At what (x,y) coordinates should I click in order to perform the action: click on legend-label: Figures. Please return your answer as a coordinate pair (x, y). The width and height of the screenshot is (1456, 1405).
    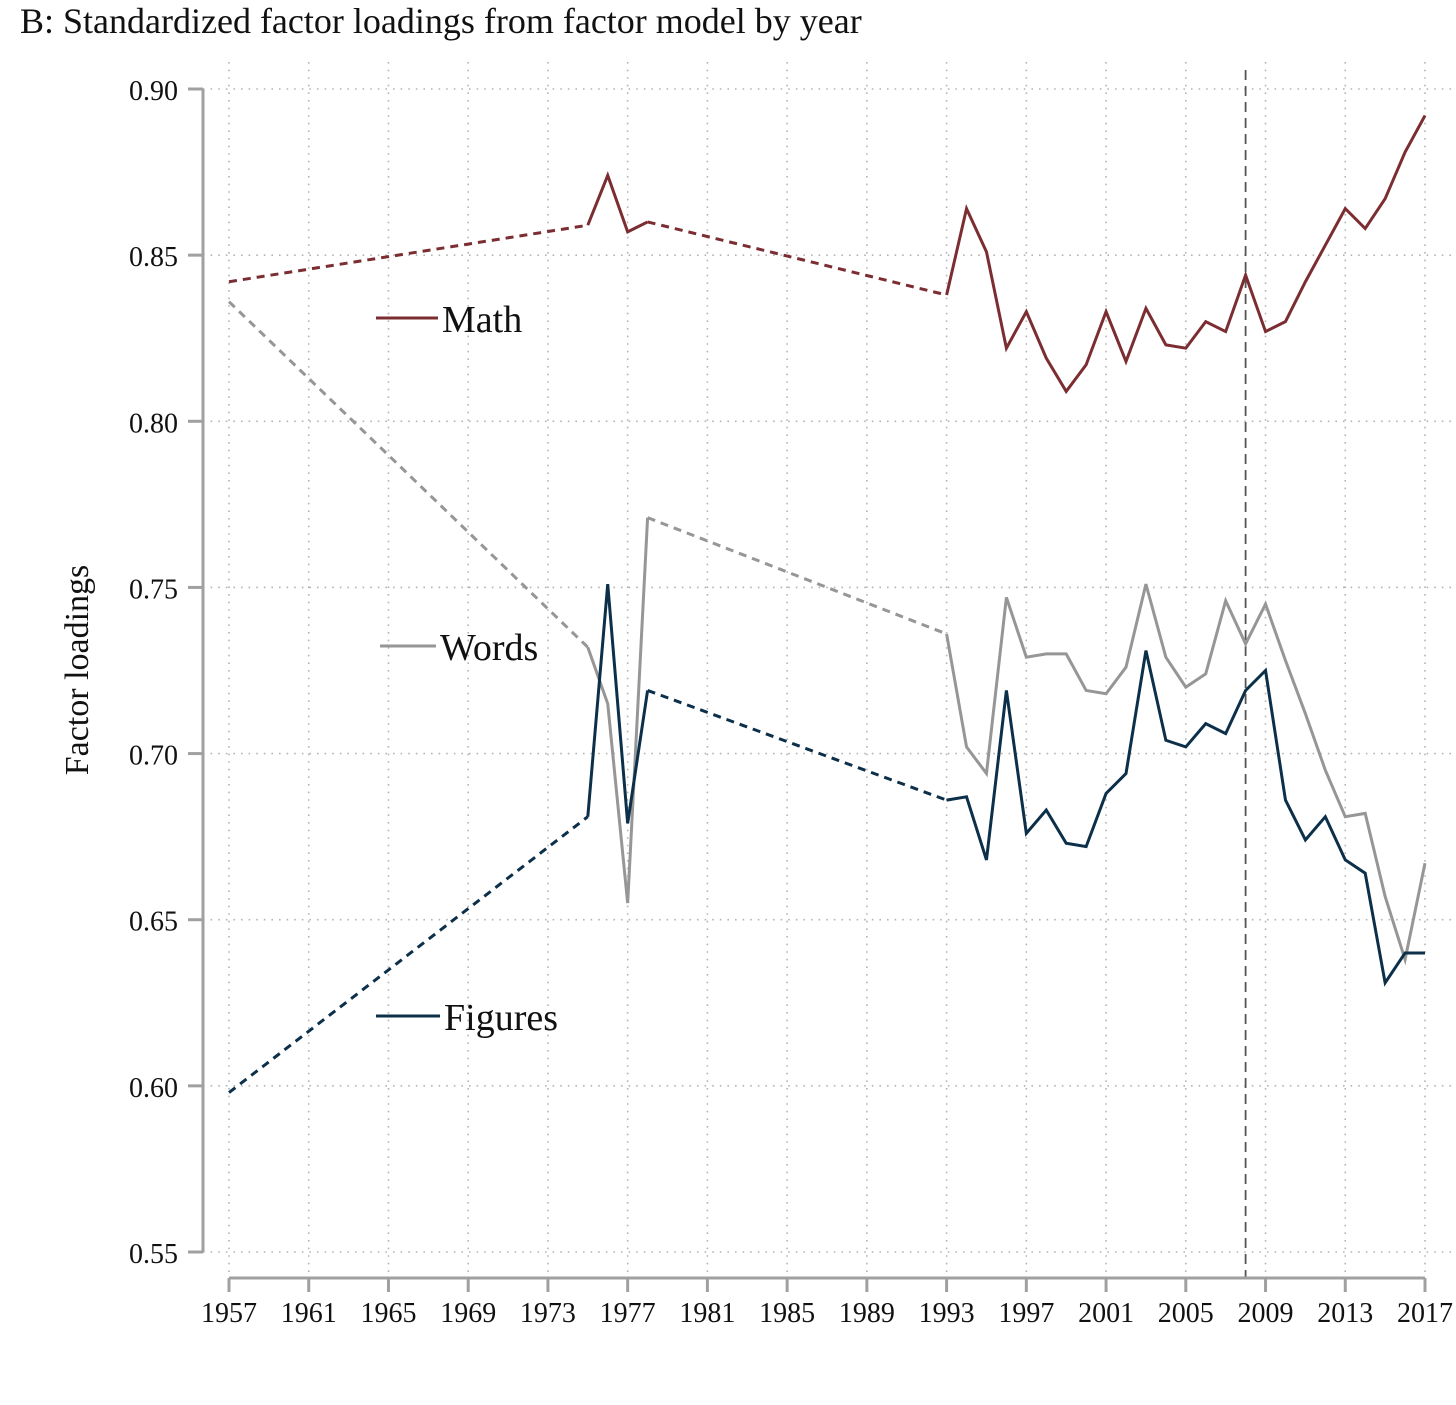
    Looking at the image, I should click on (501, 1018).